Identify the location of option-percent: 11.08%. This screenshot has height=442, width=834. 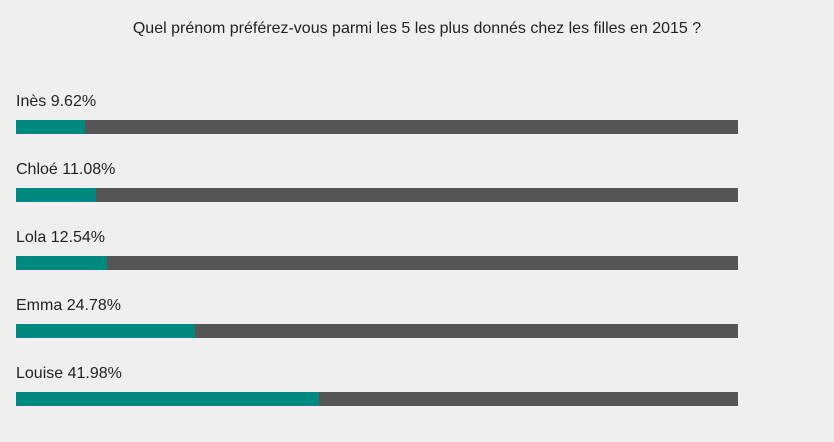
(89, 169).